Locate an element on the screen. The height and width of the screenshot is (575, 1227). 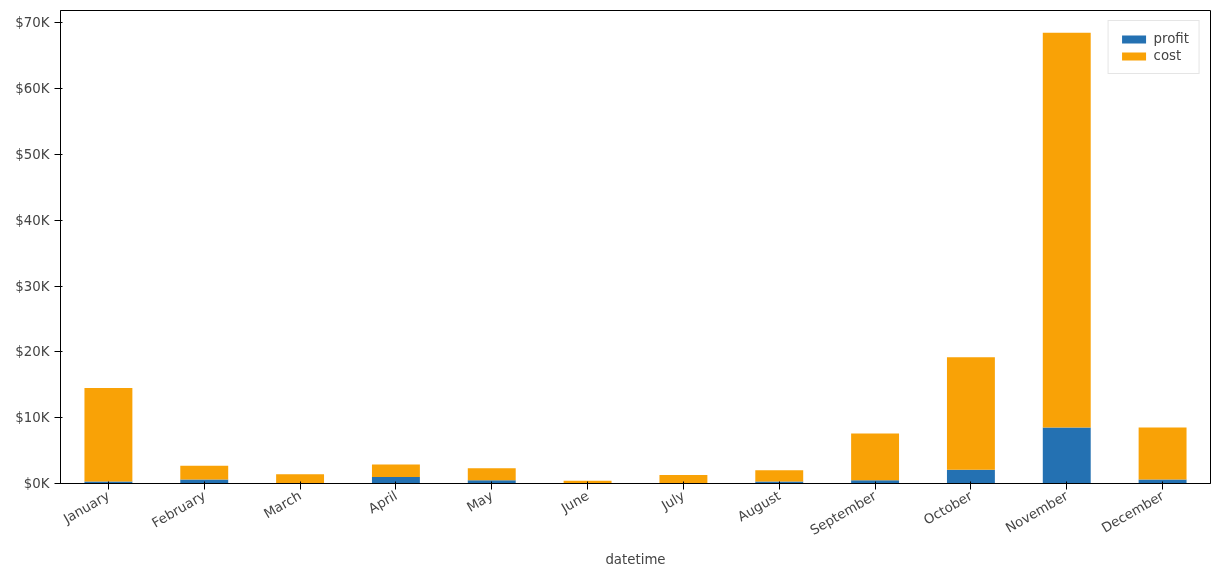
x-tick-label: July is located at coordinates (673, 500).